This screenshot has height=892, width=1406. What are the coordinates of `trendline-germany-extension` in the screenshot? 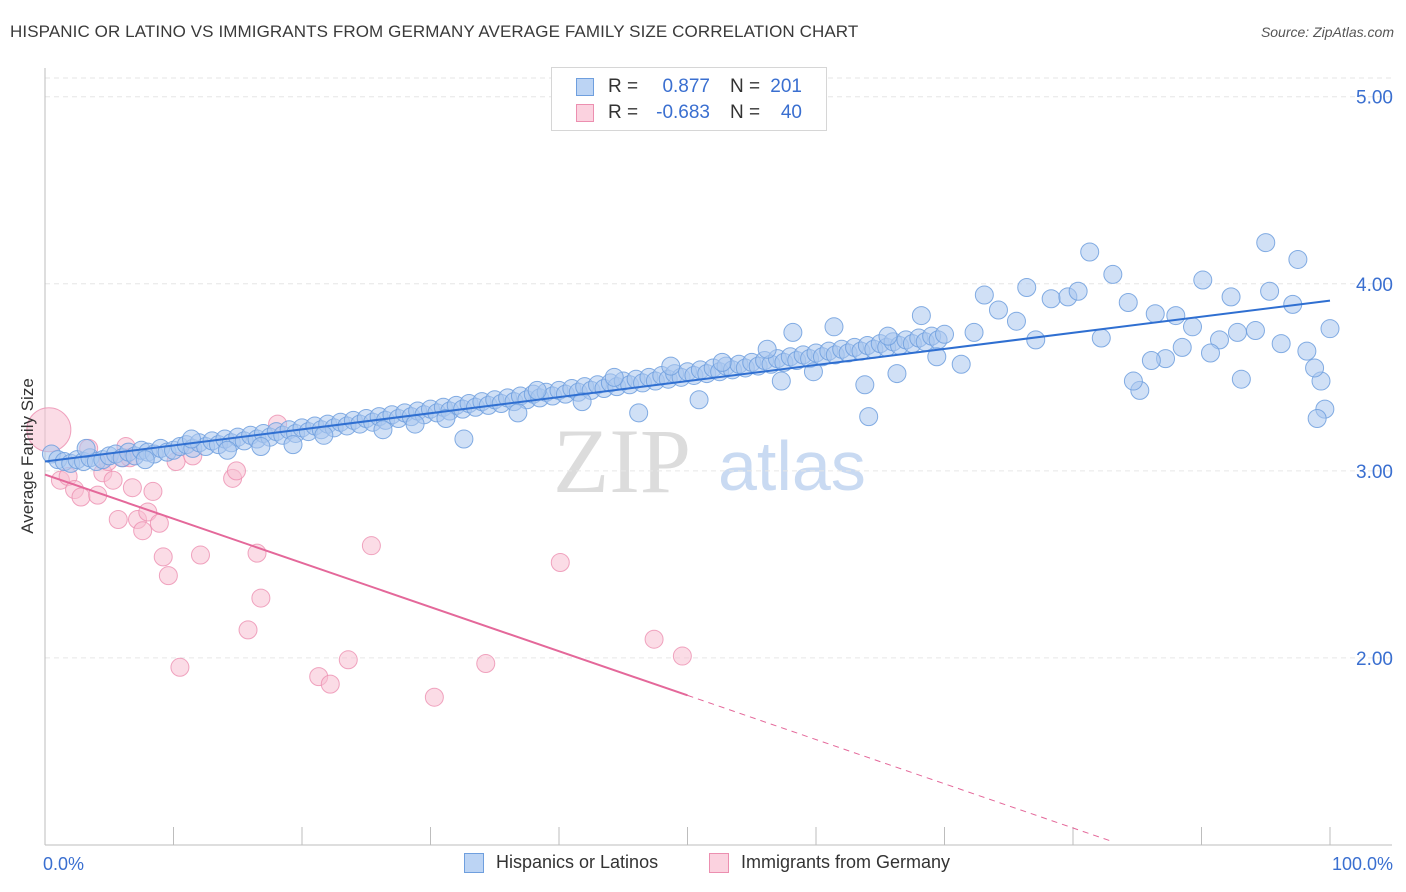 It's located at (899, 768).